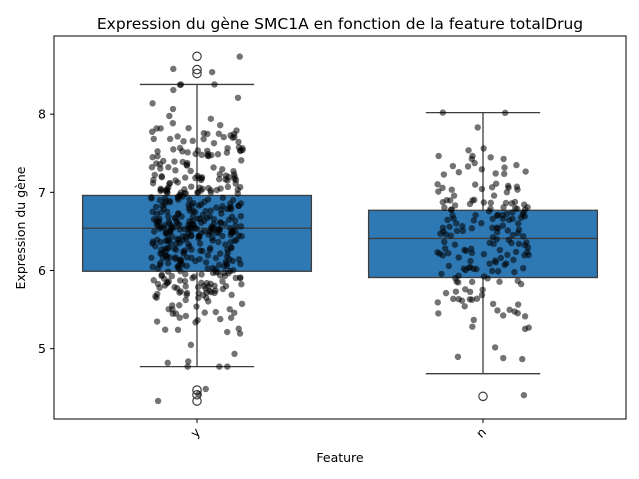  I want to click on points-n, so click(483, 236).